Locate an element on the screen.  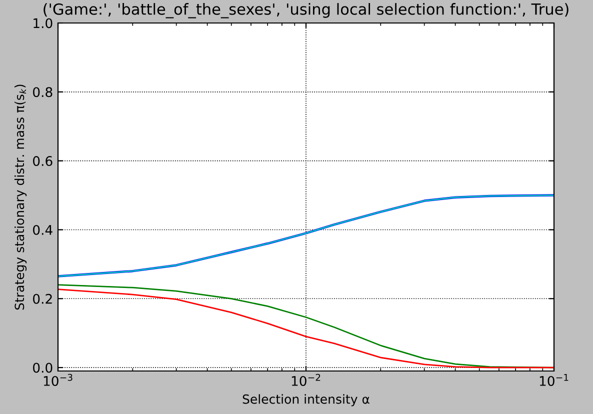
y-tick-label: 0.8 is located at coordinates (42, 92).